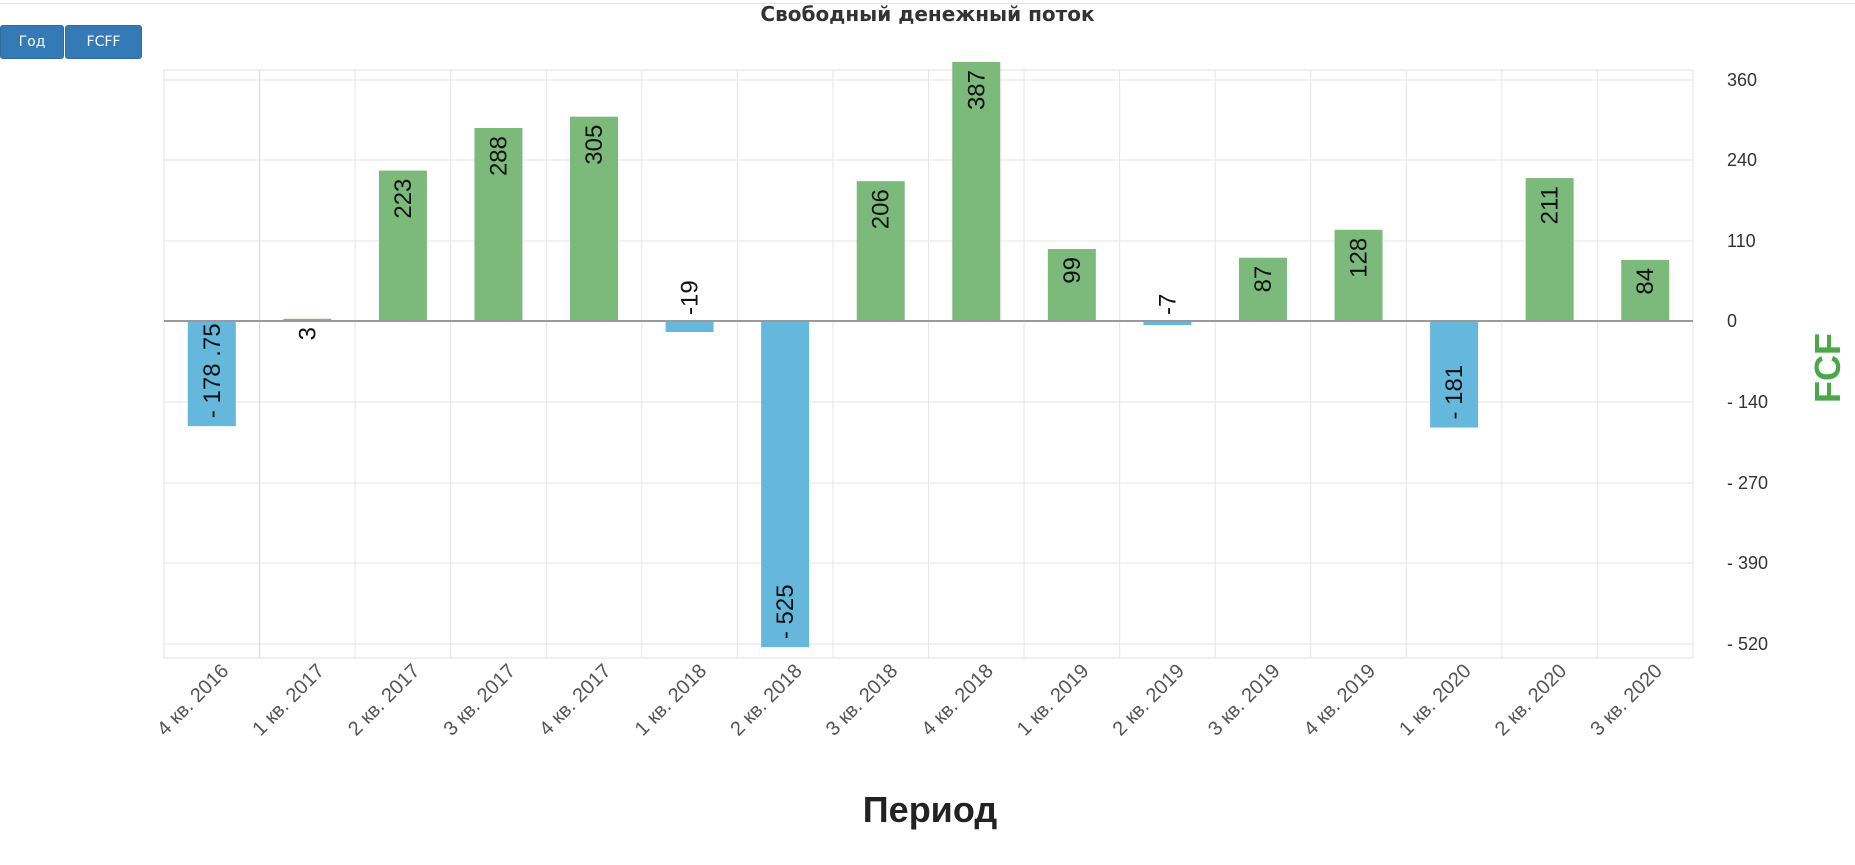 Image resolution: width=1855 pixels, height=865 pixels. What do you see at coordinates (927, 3) in the screenshot?
I see `top-border` at bounding box center [927, 3].